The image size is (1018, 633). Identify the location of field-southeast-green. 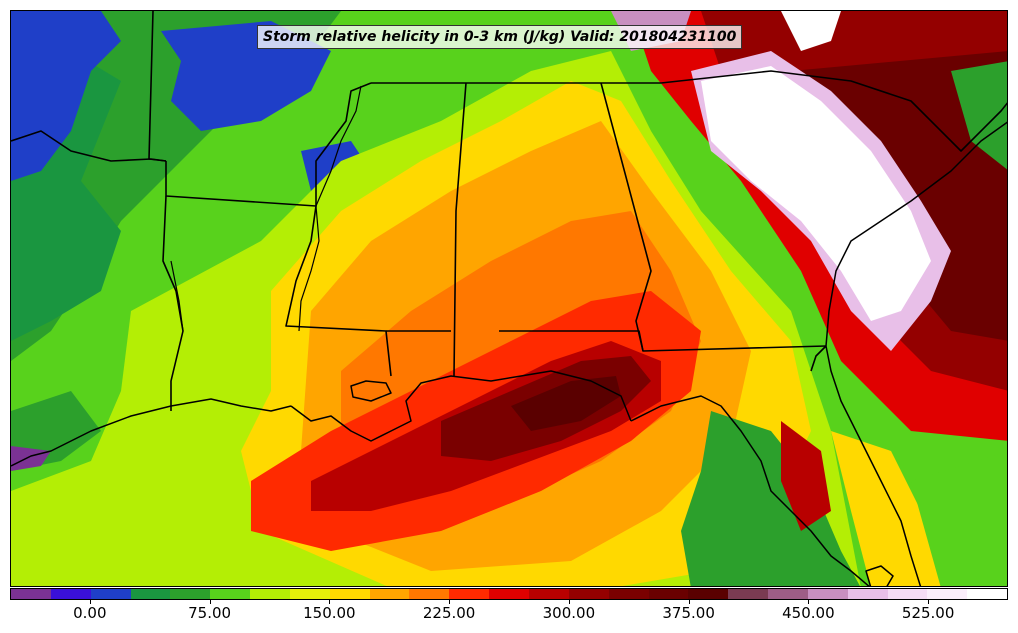
(959, 518).